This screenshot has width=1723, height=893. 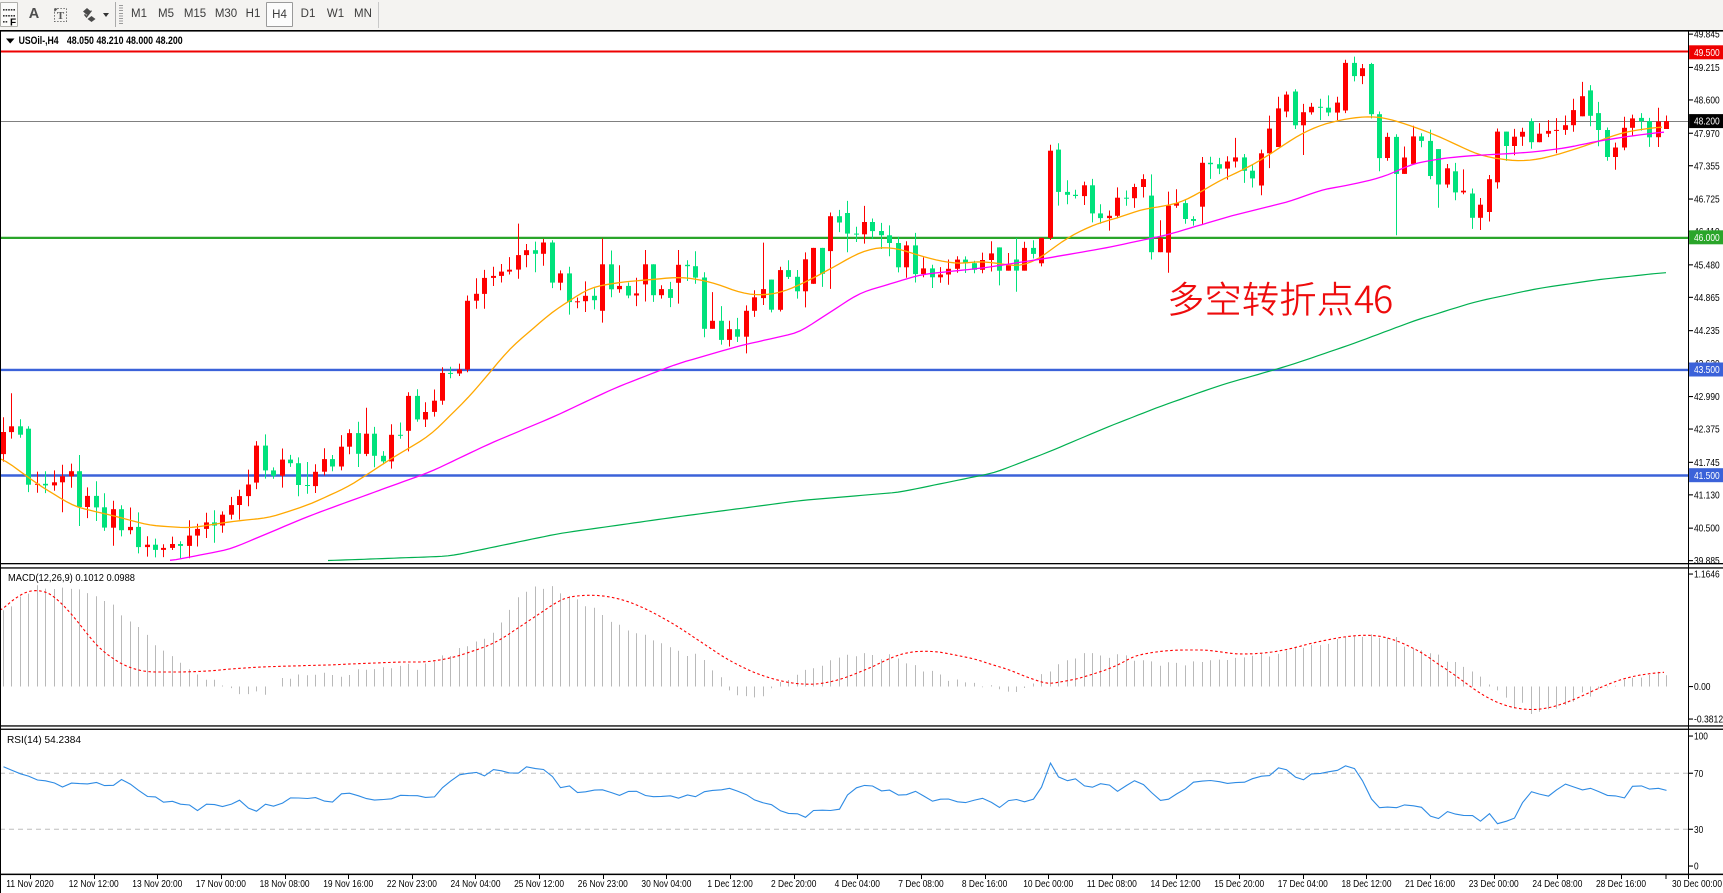 I want to click on svg-text: 42.375, so click(x=1707, y=430).